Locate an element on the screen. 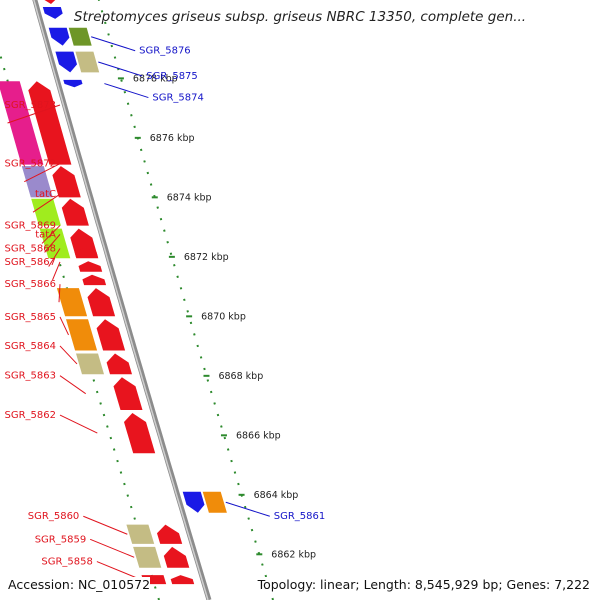 The width and height of the screenshot is (600, 600). gene-label-sgr_5860: SGR_5860 is located at coordinates (54, 516).